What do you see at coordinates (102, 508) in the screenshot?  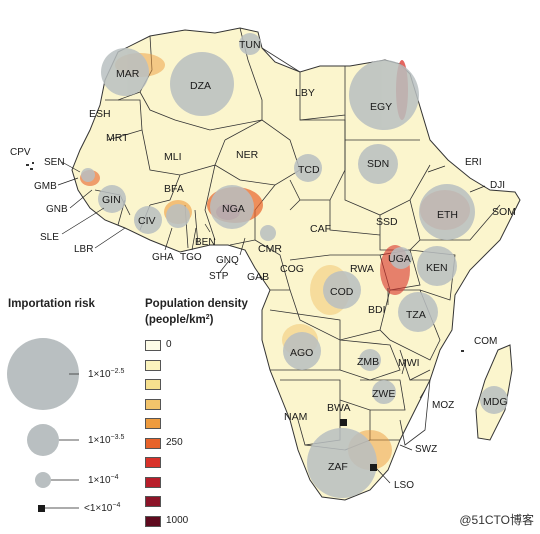 I see `risk-legend-label-4: <1×10−4` at bounding box center [102, 508].